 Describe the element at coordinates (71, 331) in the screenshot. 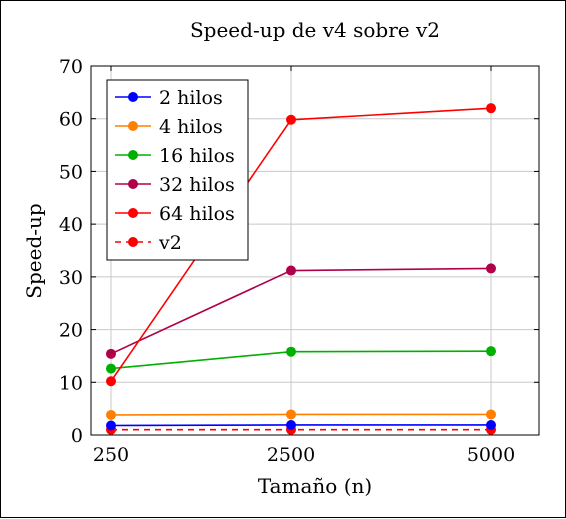

I see `y-tick-label: 20` at that location.